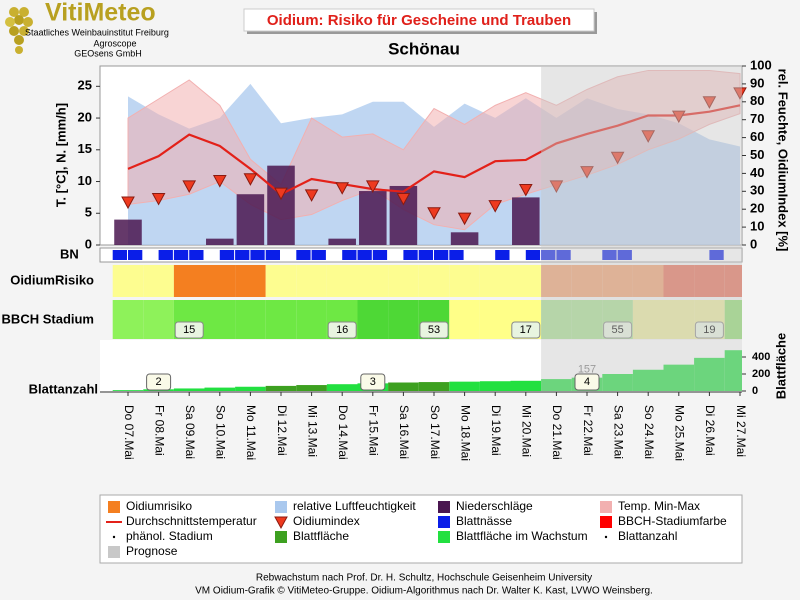 The image size is (800, 600). What do you see at coordinates (780, 366) in the screenshot?
I see `leaf-axis-label: Blattfläche` at bounding box center [780, 366].